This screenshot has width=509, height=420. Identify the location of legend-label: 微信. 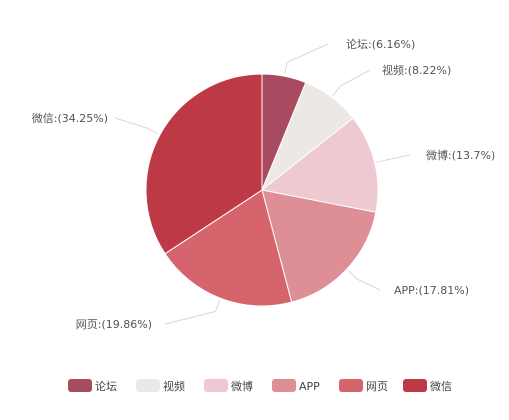
(441, 386).